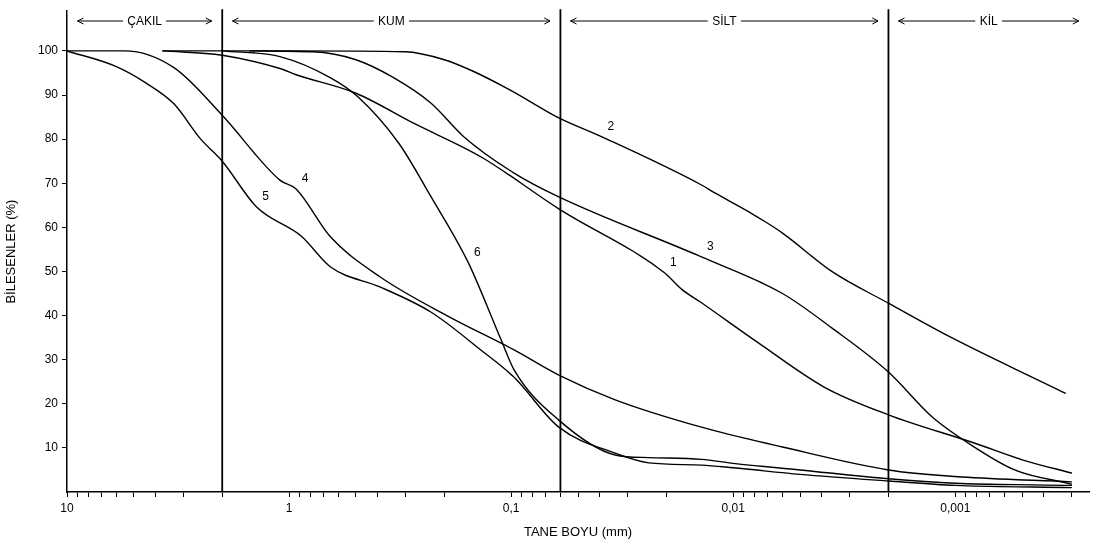 Image resolution: width=1103 pixels, height=544 pixels. What do you see at coordinates (51, 403) in the screenshot?
I see `y-tick-label: 20` at bounding box center [51, 403].